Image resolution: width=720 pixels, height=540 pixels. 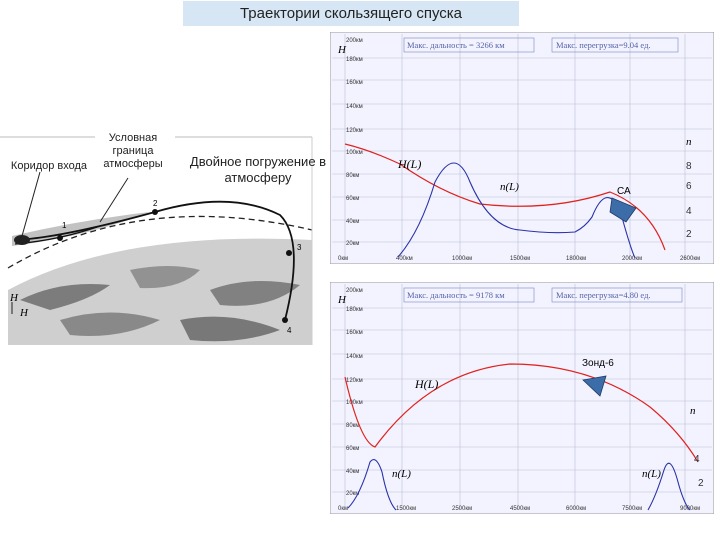 What do you see at coordinates (689, 186) in the screenshot?
I see `n-tick-label: 6` at bounding box center [689, 186].